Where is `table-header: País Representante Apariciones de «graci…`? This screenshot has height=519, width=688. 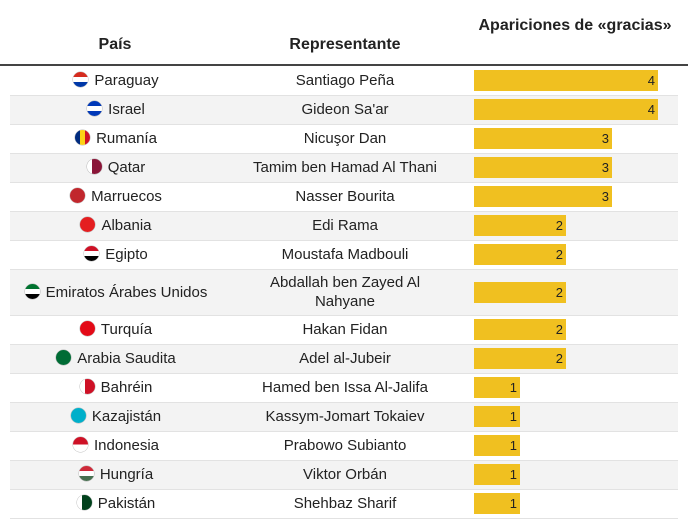
table-header: País Representante Apariciones de «graci… is located at coordinates (344, 33).